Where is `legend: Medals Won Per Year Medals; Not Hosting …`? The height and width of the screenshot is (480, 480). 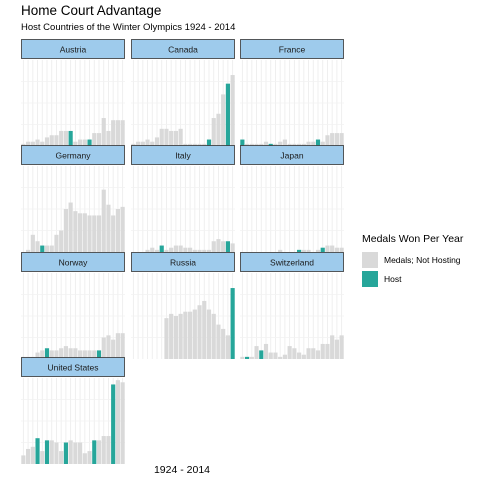 legend: Medals Won Per Year Medals; Not Hosting … is located at coordinates (412, 260).